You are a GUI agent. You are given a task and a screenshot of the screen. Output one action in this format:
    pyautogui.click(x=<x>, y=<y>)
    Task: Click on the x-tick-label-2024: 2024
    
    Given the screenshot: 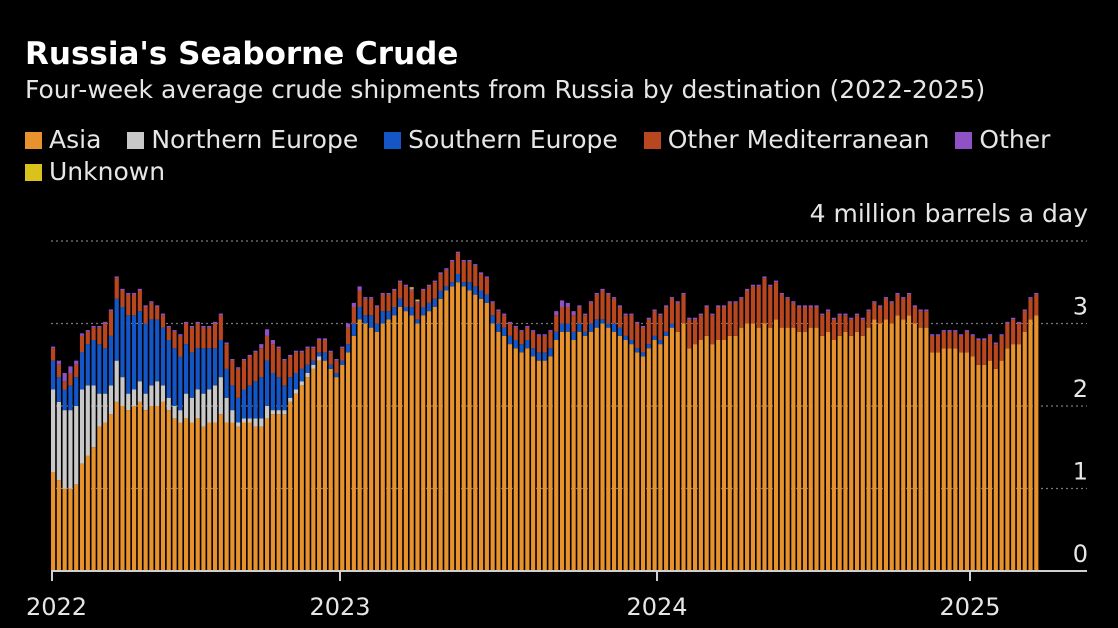 What is the action you would take?
    pyautogui.click(x=656, y=607)
    